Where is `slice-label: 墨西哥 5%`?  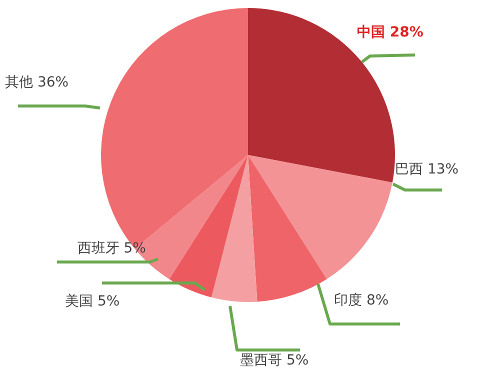 slice-label: 墨西哥 5% is located at coordinates (274, 360).